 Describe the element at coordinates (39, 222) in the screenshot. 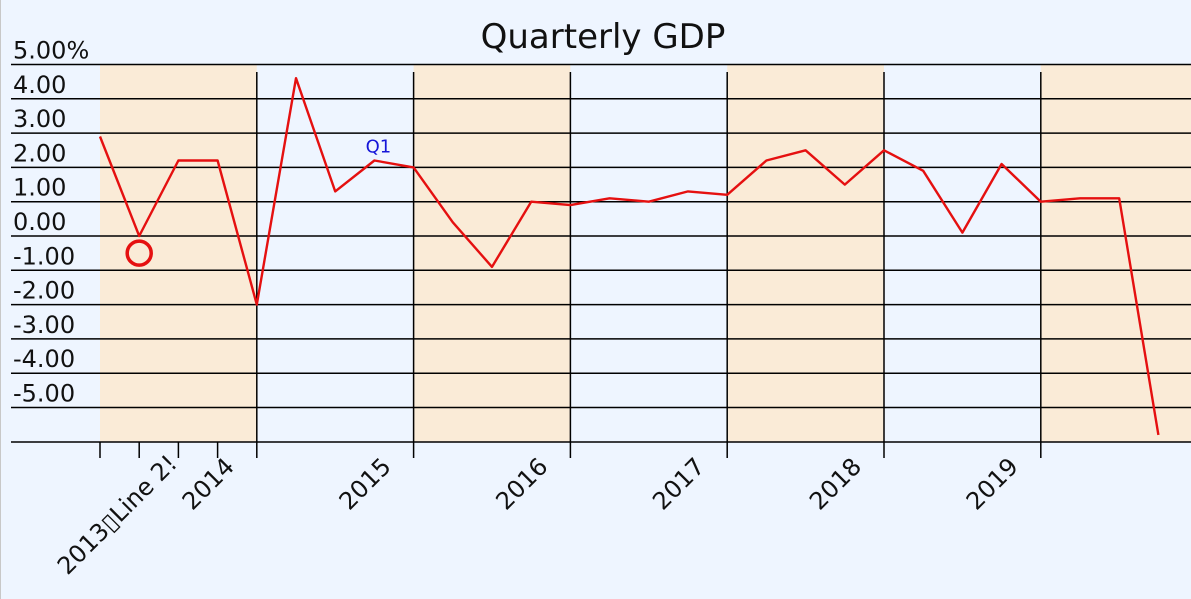

I see `y-tick-label: 0.00` at that location.